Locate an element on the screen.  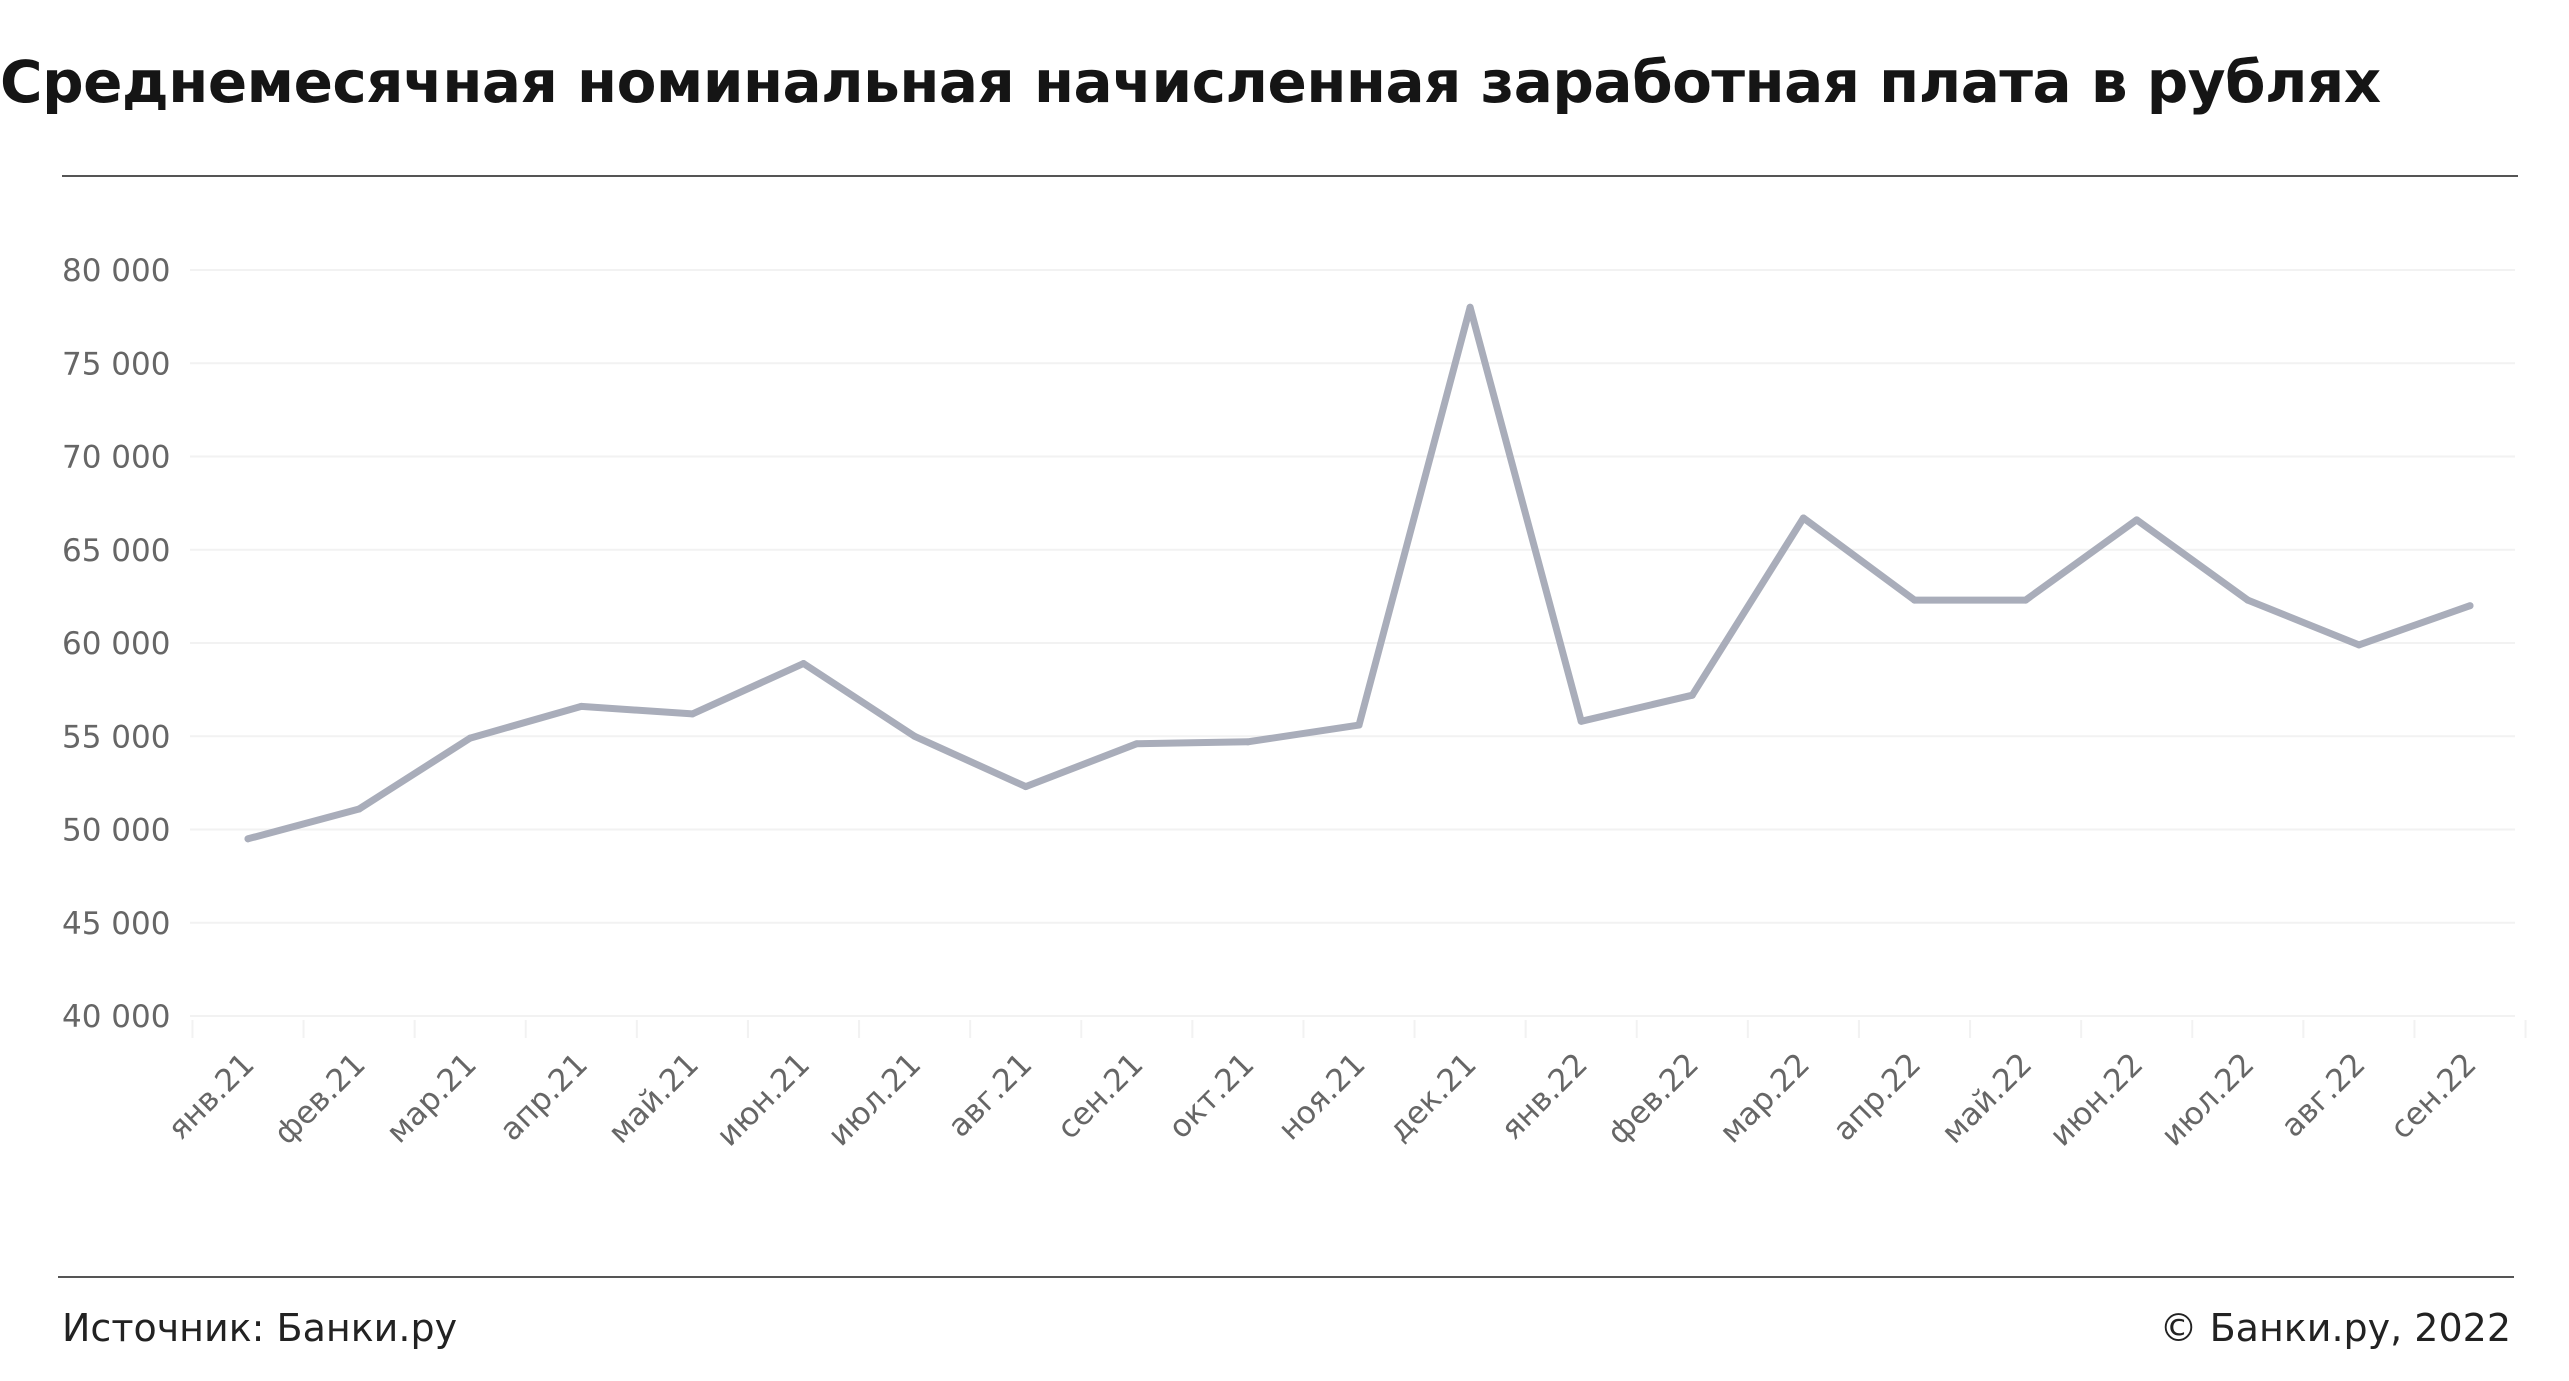
x-tick-label: фев.22 is located at coordinates (1652, 1098).